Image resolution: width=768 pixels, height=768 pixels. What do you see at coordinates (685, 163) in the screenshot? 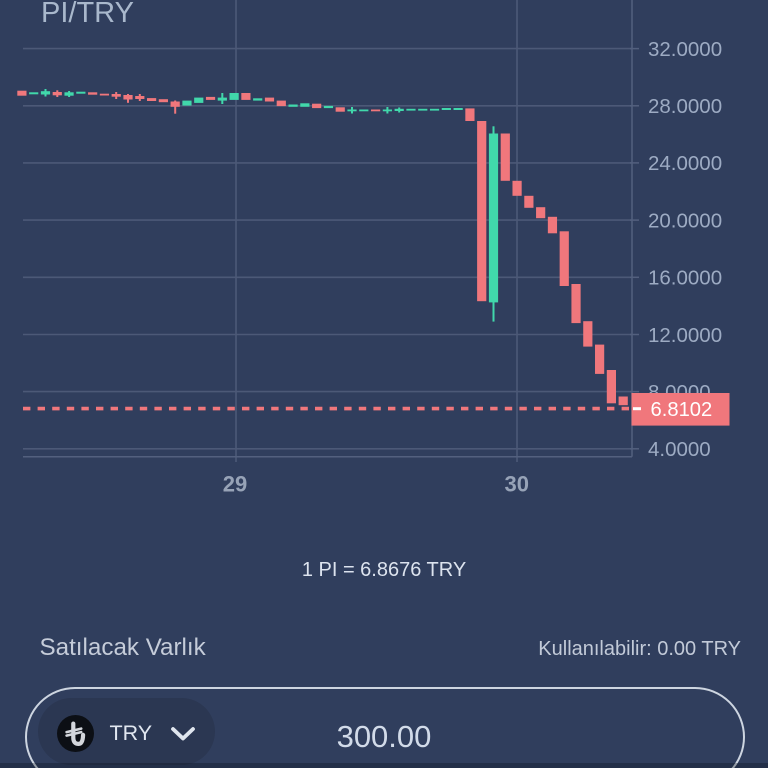
I see `svg-text: 24.0000` at bounding box center [685, 163].